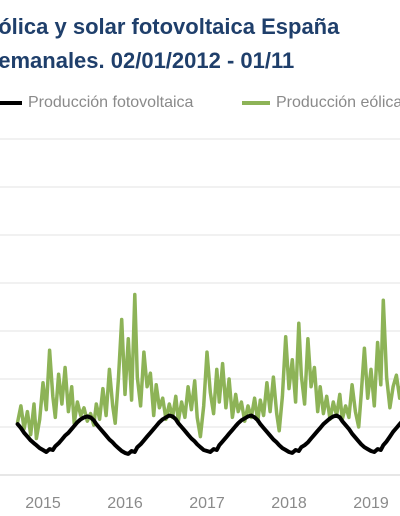 Image resolution: width=400 pixels, height=516 pixels. What do you see at coordinates (207, 434) in the screenshot?
I see `series-line-fotovoltaica` at bounding box center [207, 434].